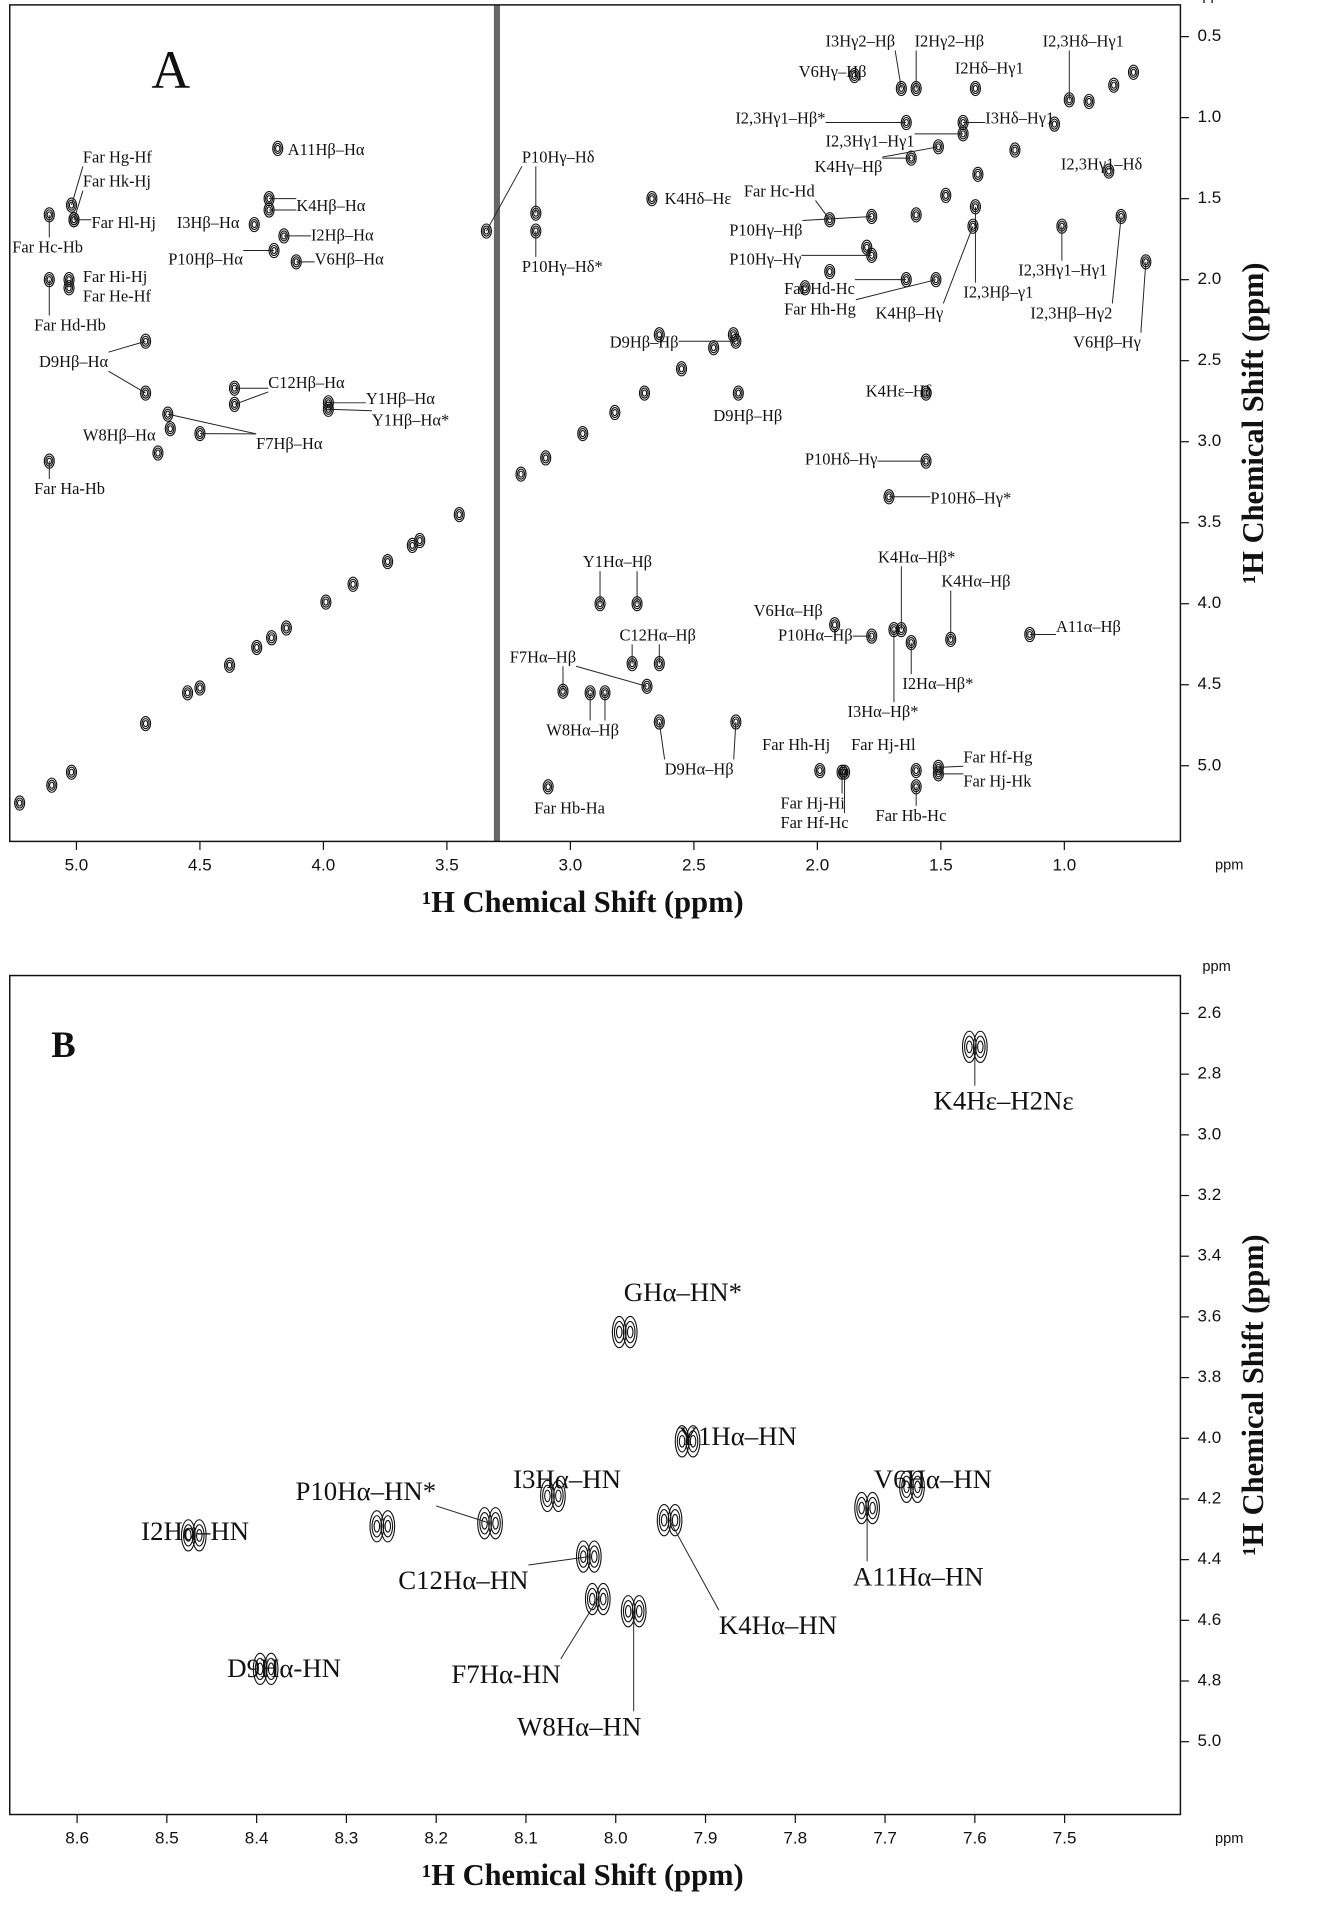 The height and width of the screenshot is (1920, 1317). Describe the element at coordinates (1209, 1497) in the screenshot. I see `y-tick-label: 4.2` at that location.